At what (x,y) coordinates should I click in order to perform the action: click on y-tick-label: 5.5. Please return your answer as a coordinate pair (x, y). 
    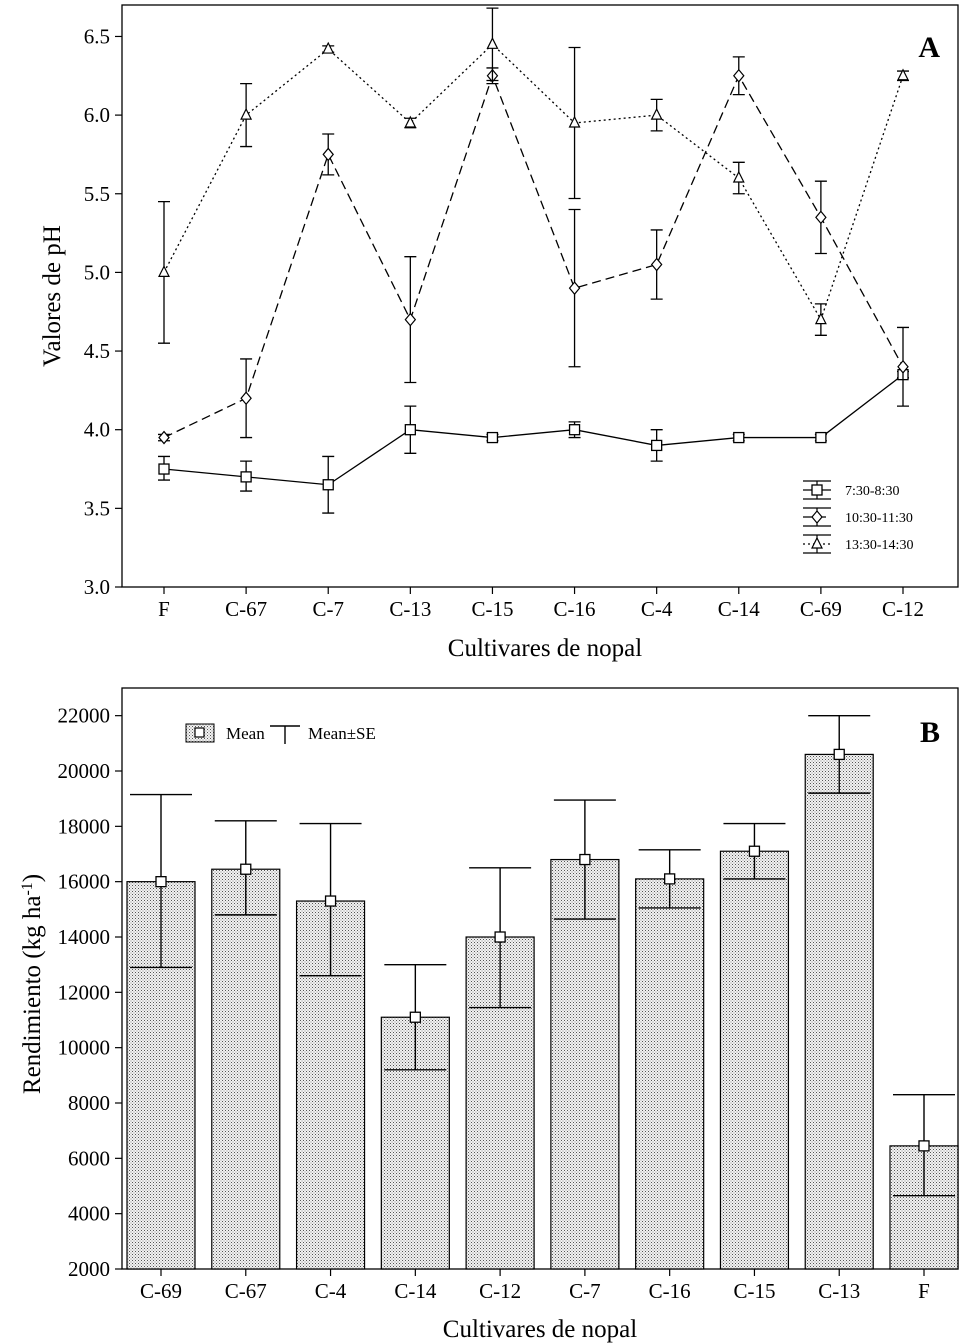
    Looking at the image, I should click on (97, 194).